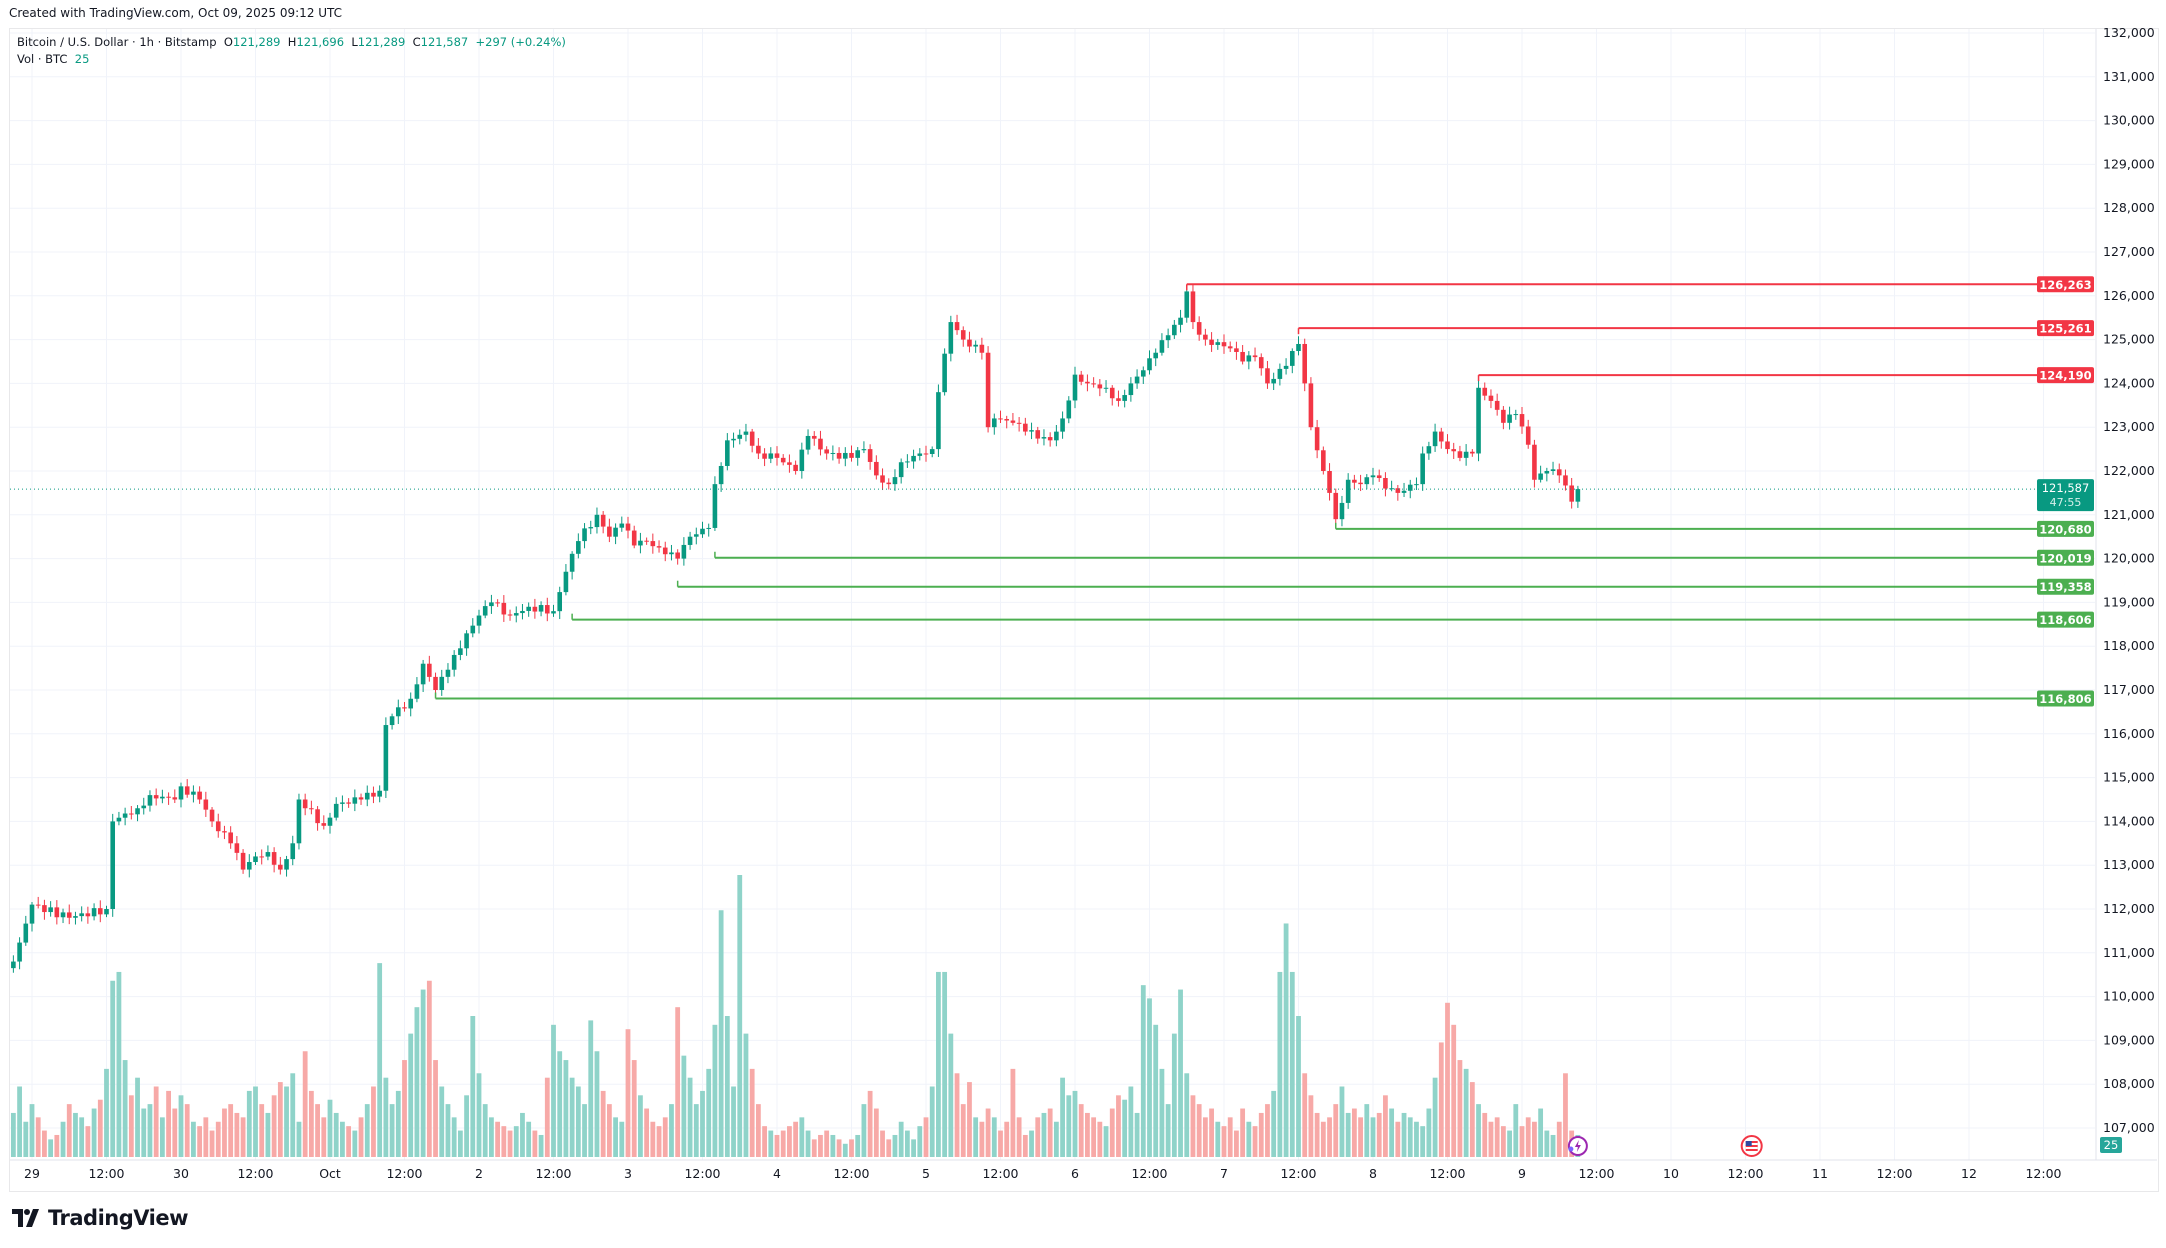 Image resolution: width=2166 pixels, height=1248 pixels. I want to click on lightning-icon, so click(1577, 1146).